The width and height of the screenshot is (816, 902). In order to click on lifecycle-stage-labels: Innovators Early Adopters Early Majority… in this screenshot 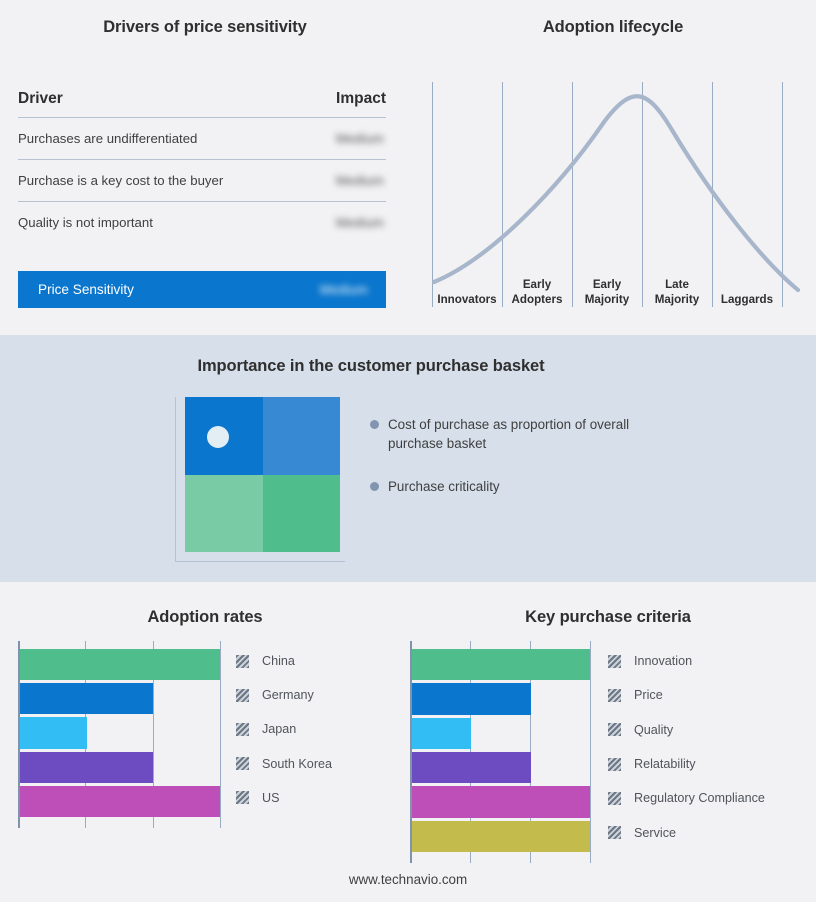, I will do `click(617, 194)`.